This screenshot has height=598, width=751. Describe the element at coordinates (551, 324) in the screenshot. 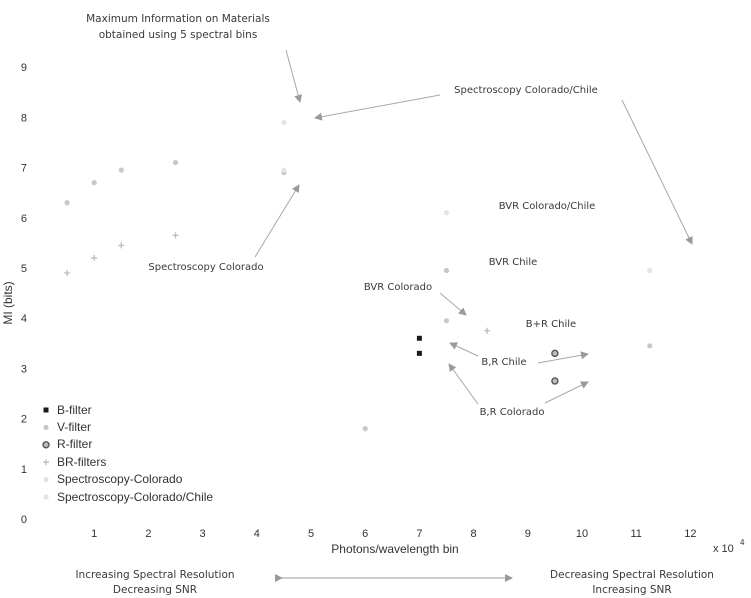

I see `annotation-br-chile-plus: B+R Chile` at that location.